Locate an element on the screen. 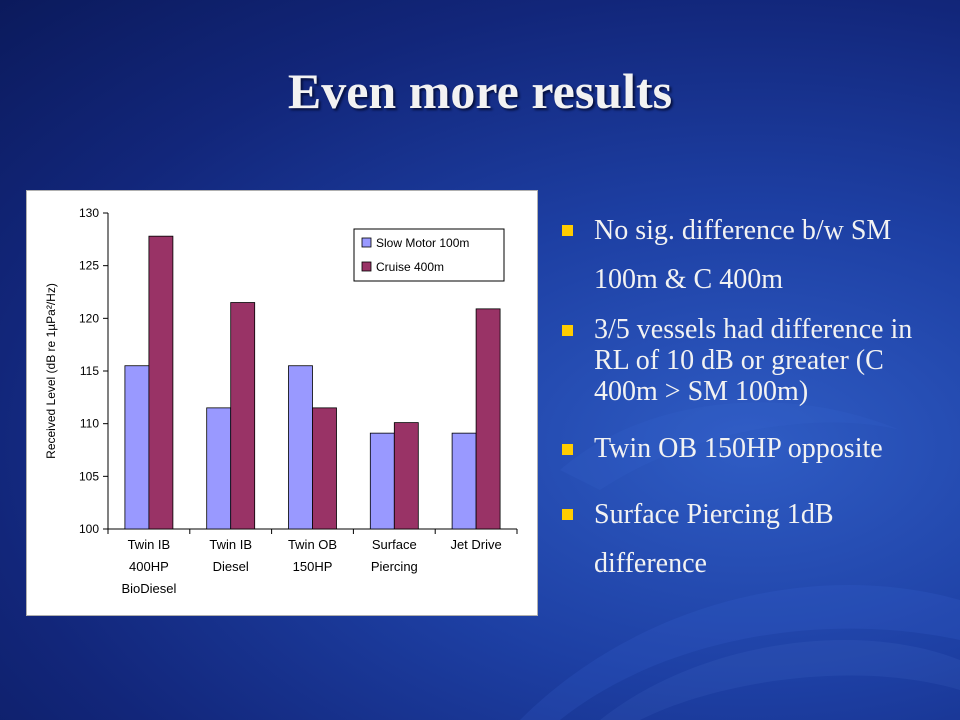  x-category-label: BioDiesel is located at coordinates (148, 588).